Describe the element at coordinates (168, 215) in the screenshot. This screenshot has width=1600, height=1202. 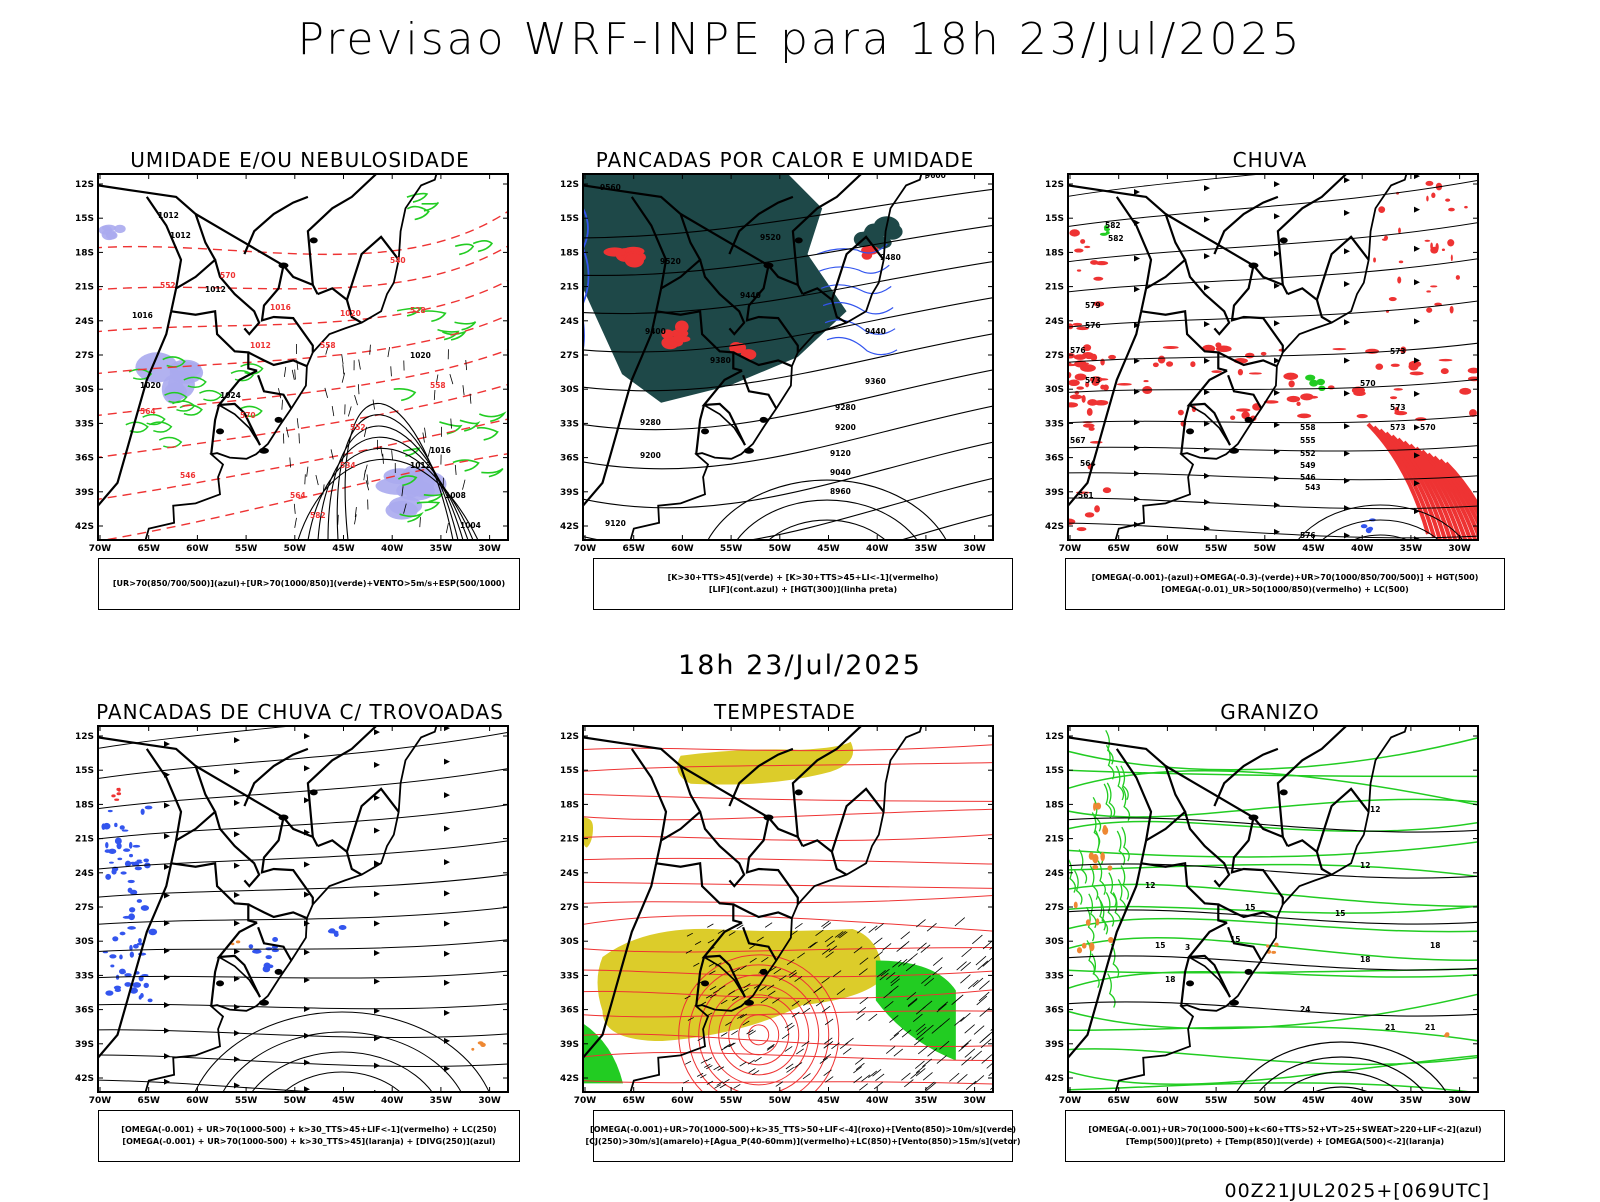
I see `contour-label: 1012` at that location.